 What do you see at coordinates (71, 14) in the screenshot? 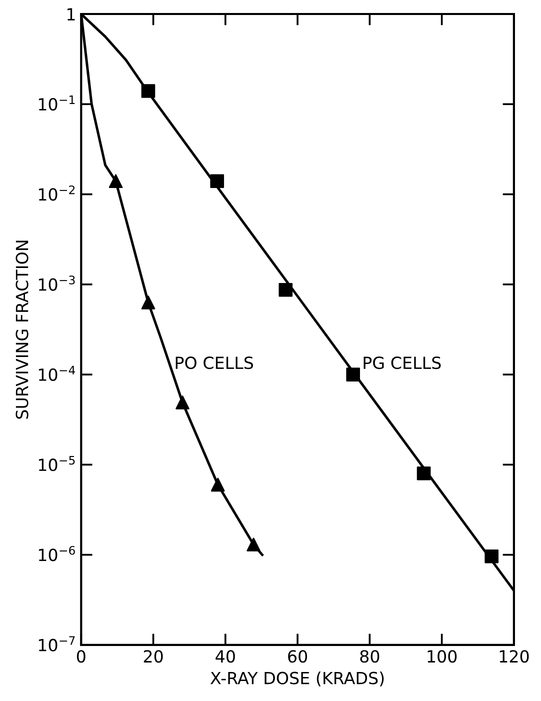
I see `y-tick-label: 1` at bounding box center [71, 14].